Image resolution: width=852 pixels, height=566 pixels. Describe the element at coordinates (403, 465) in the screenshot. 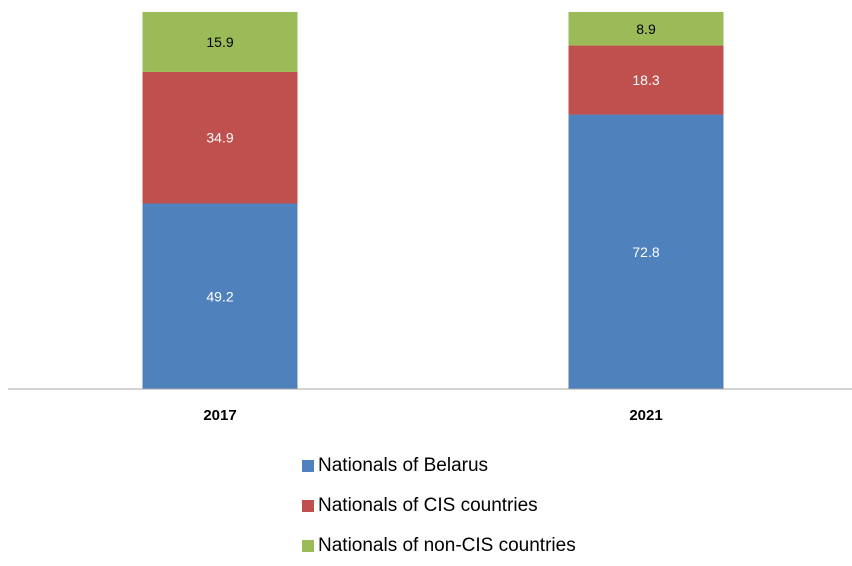

I see `legend-label-belarus: Nationals of Belarus` at that location.